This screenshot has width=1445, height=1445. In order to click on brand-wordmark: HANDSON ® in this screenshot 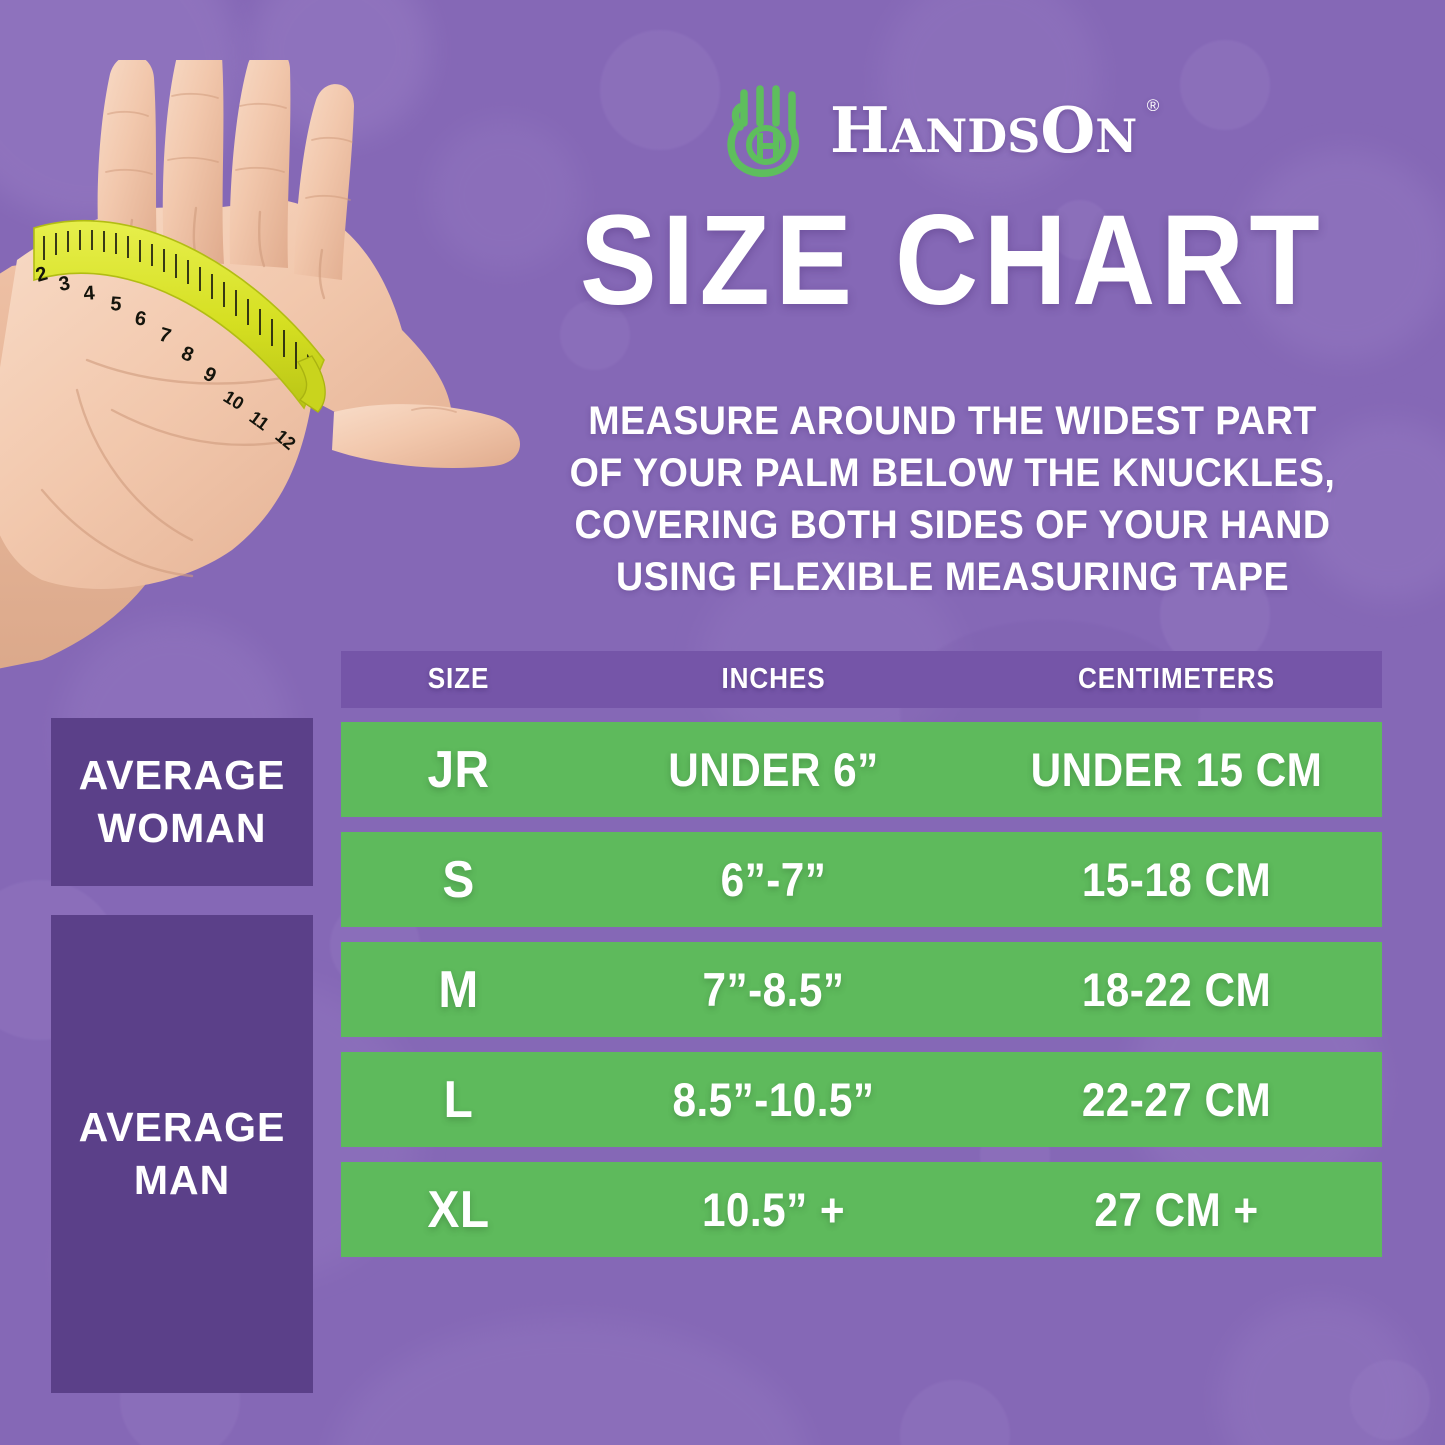, I will do `click(994, 130)`.